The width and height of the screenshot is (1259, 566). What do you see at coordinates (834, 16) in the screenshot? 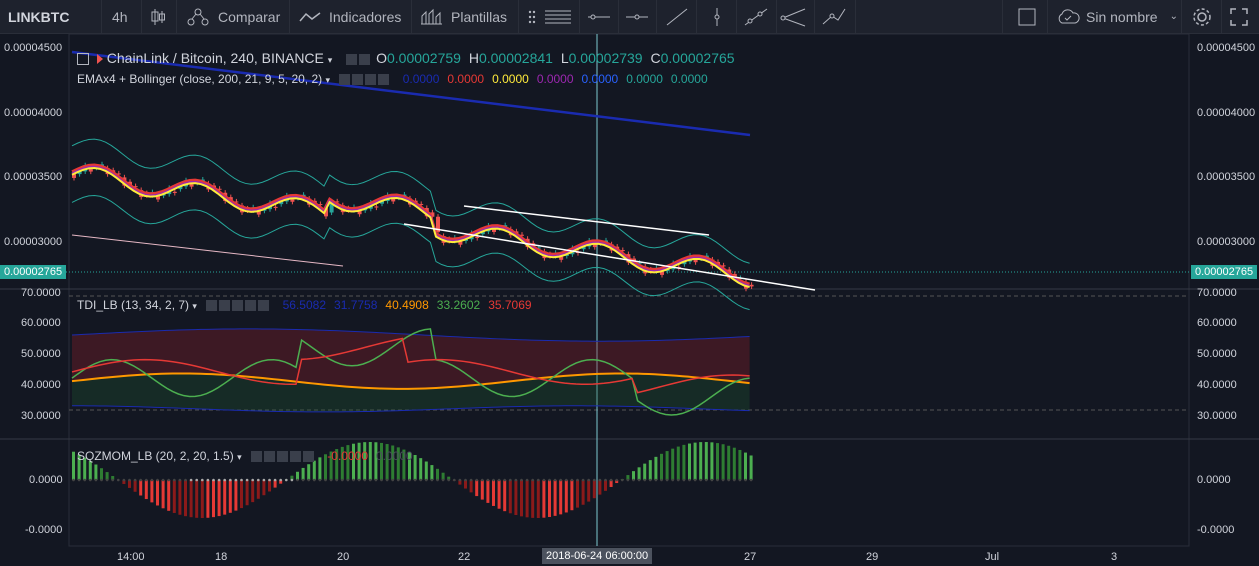
I see `path-tool` at bounding box center [834, 16].